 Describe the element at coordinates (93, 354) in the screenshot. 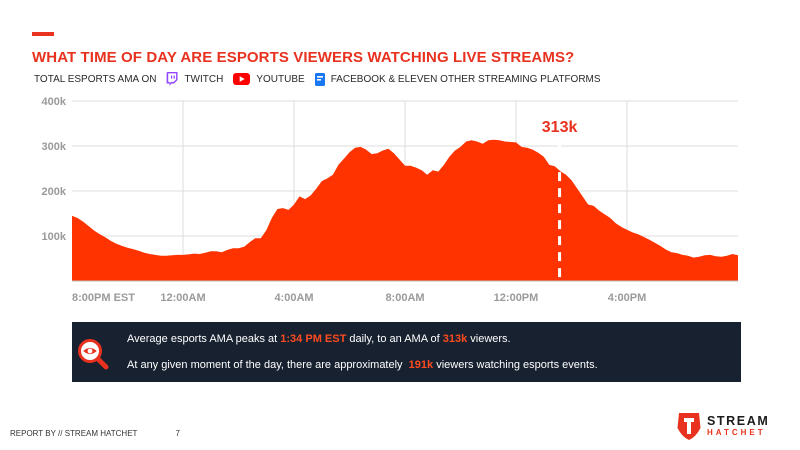

I see `magnifier-eye-icon` at that location.